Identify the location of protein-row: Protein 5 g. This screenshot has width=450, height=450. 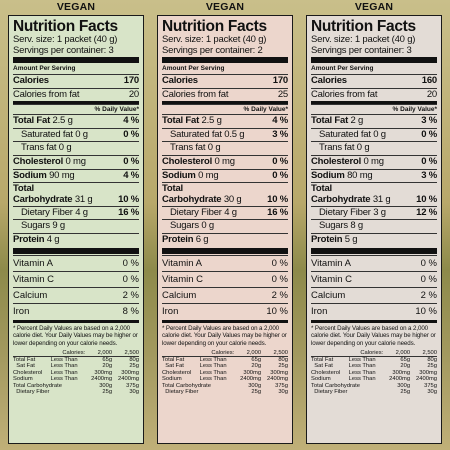
(374, 239).